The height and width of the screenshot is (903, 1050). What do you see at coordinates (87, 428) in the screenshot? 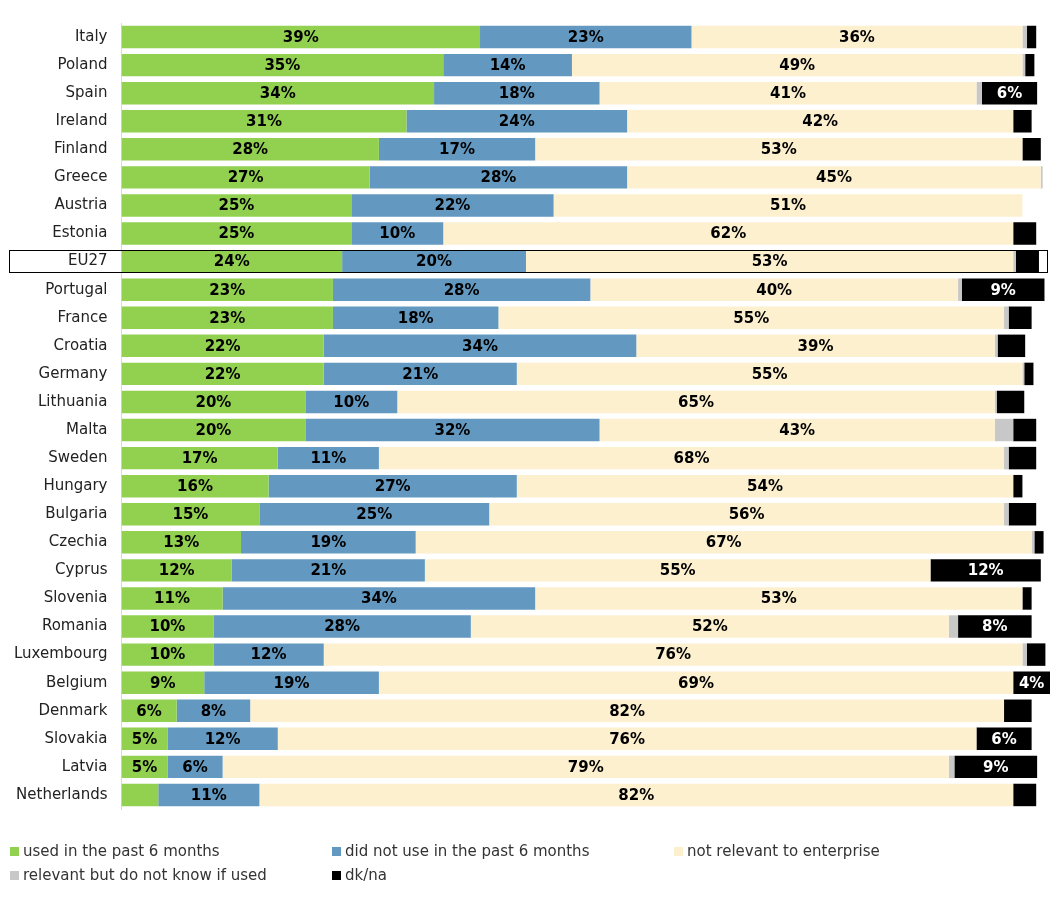
I see `y-tick-label: Malta` at bounding box center [87, 428].